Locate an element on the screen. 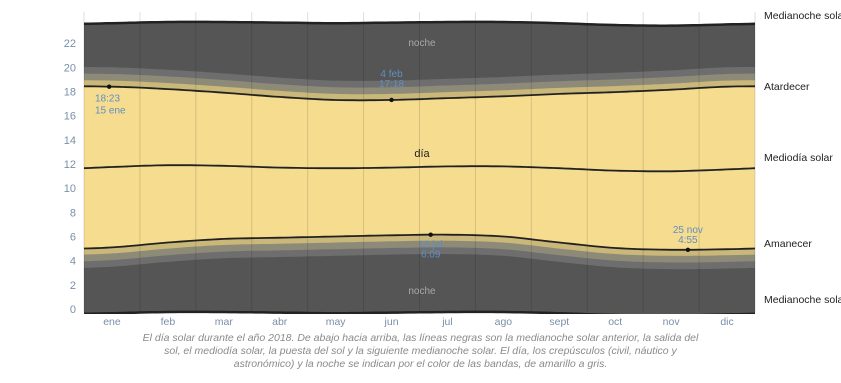 The width and height of the screenshot is (841, 383). night-label-bottom: noche is located at coordinates (422, 291).